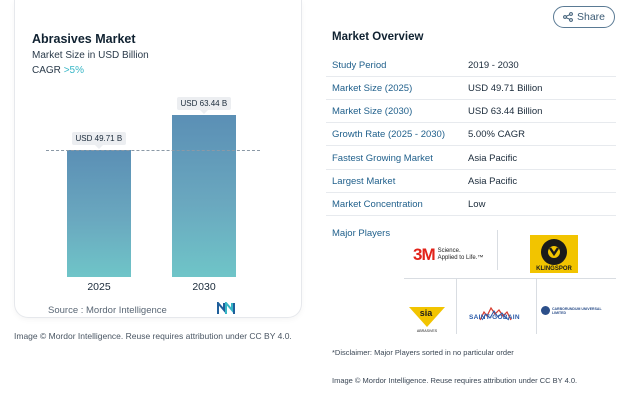 This screenshot has height=405, width=619. What do you see at coordinates (382, 158) in the screenshot?
I see `overview-key: Fastest Growing Market` at bounding box center [382, 158].